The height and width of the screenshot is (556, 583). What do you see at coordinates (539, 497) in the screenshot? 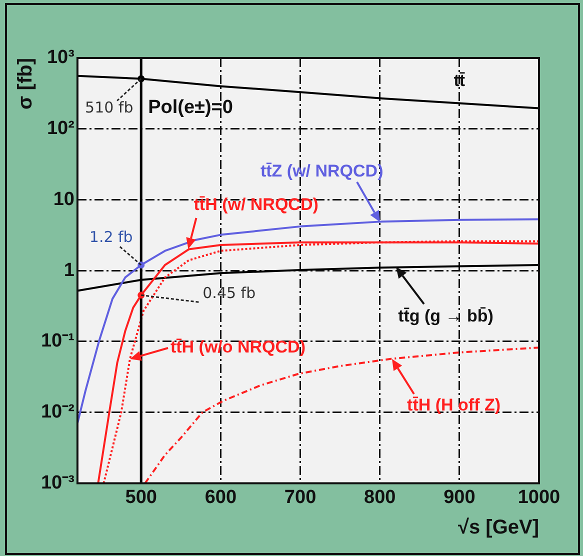
I see `x-tick-label: 1000` at bounding box center [539, 497].